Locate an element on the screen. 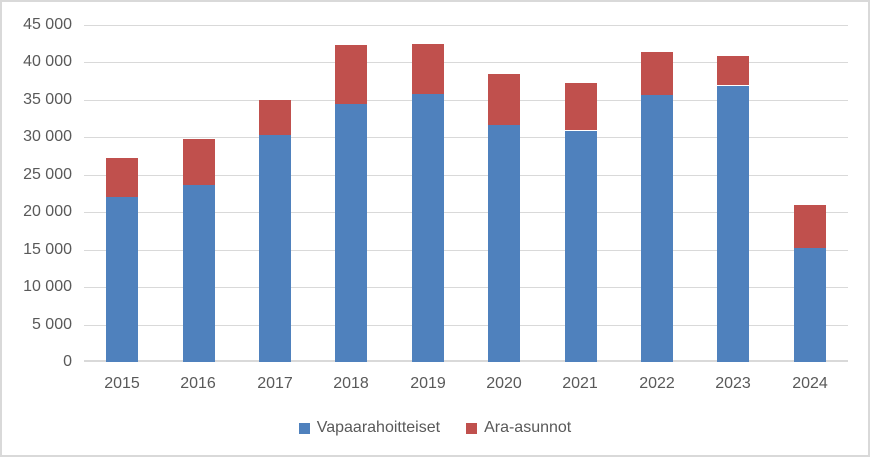 Image resolution: width=870 pixels, height=457 pixels. bar-segment-ara-asunnot-2019 is located at coordinates (428, 69).